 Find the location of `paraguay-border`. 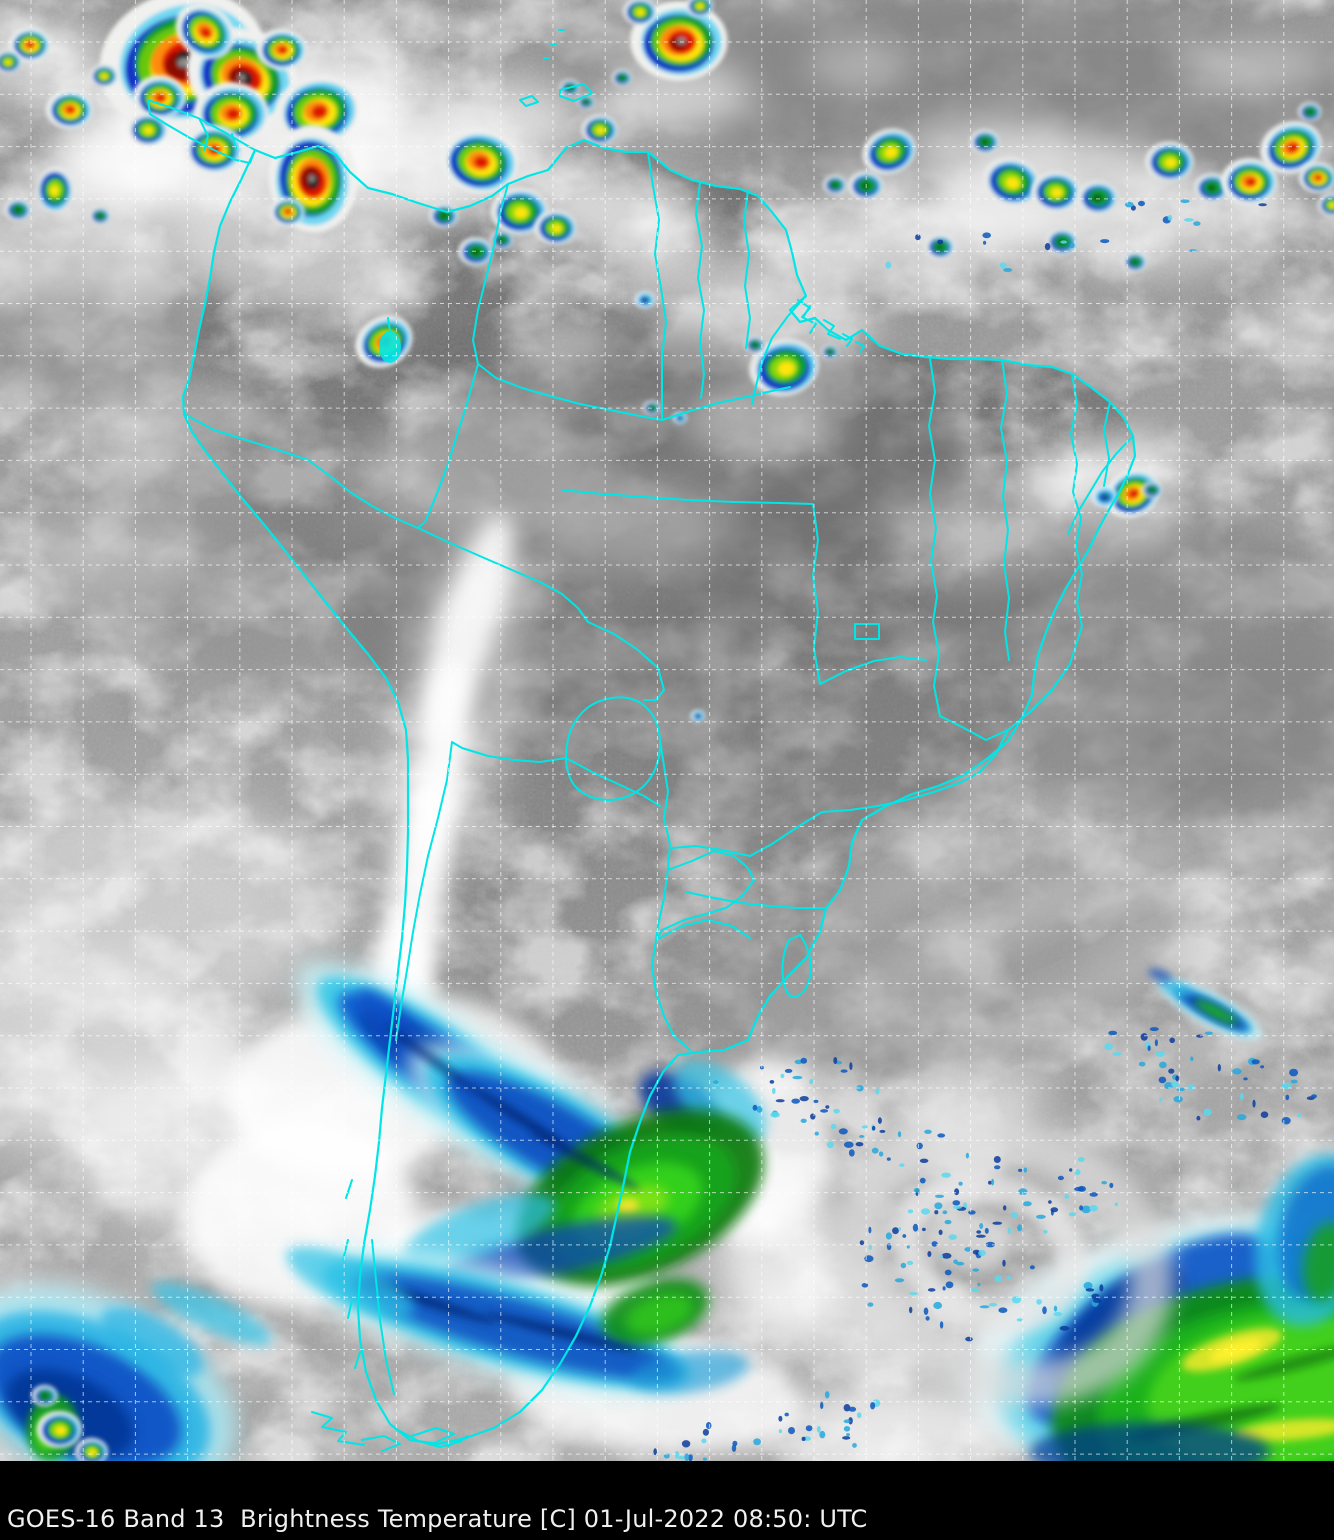

paraguay-border is located at coordinates (613, 748).